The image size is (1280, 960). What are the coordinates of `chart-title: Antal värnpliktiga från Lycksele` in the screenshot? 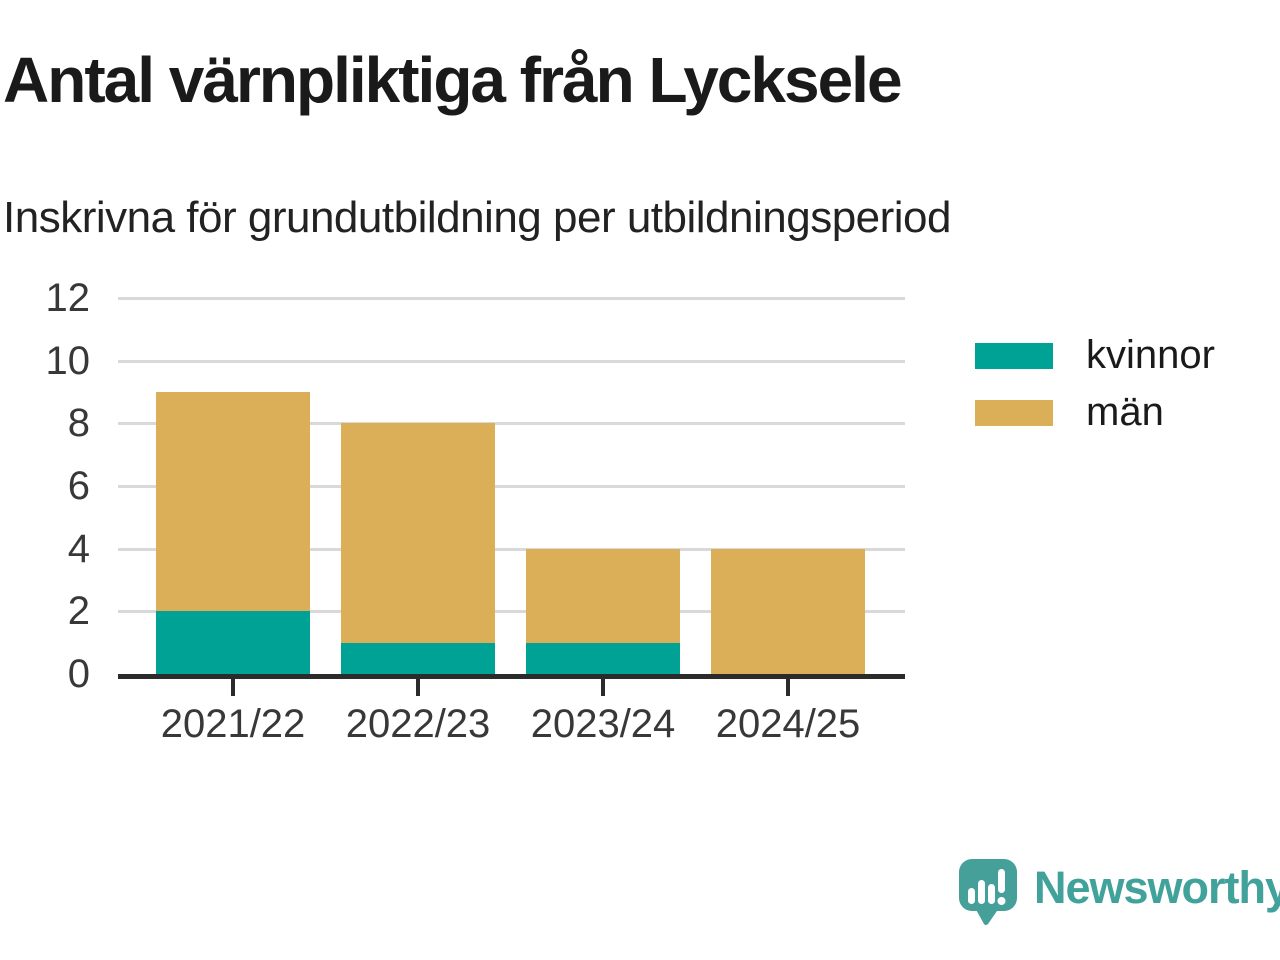 It's located at (453, 80).